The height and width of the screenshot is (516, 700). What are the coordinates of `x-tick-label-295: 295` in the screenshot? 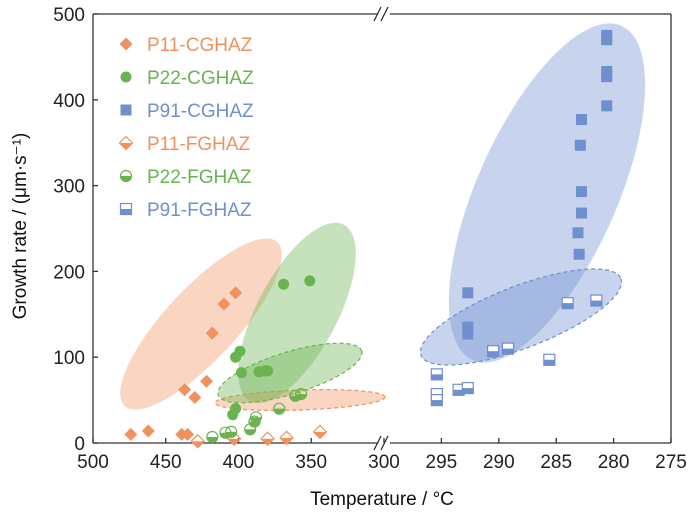 It's located at (442, 462).